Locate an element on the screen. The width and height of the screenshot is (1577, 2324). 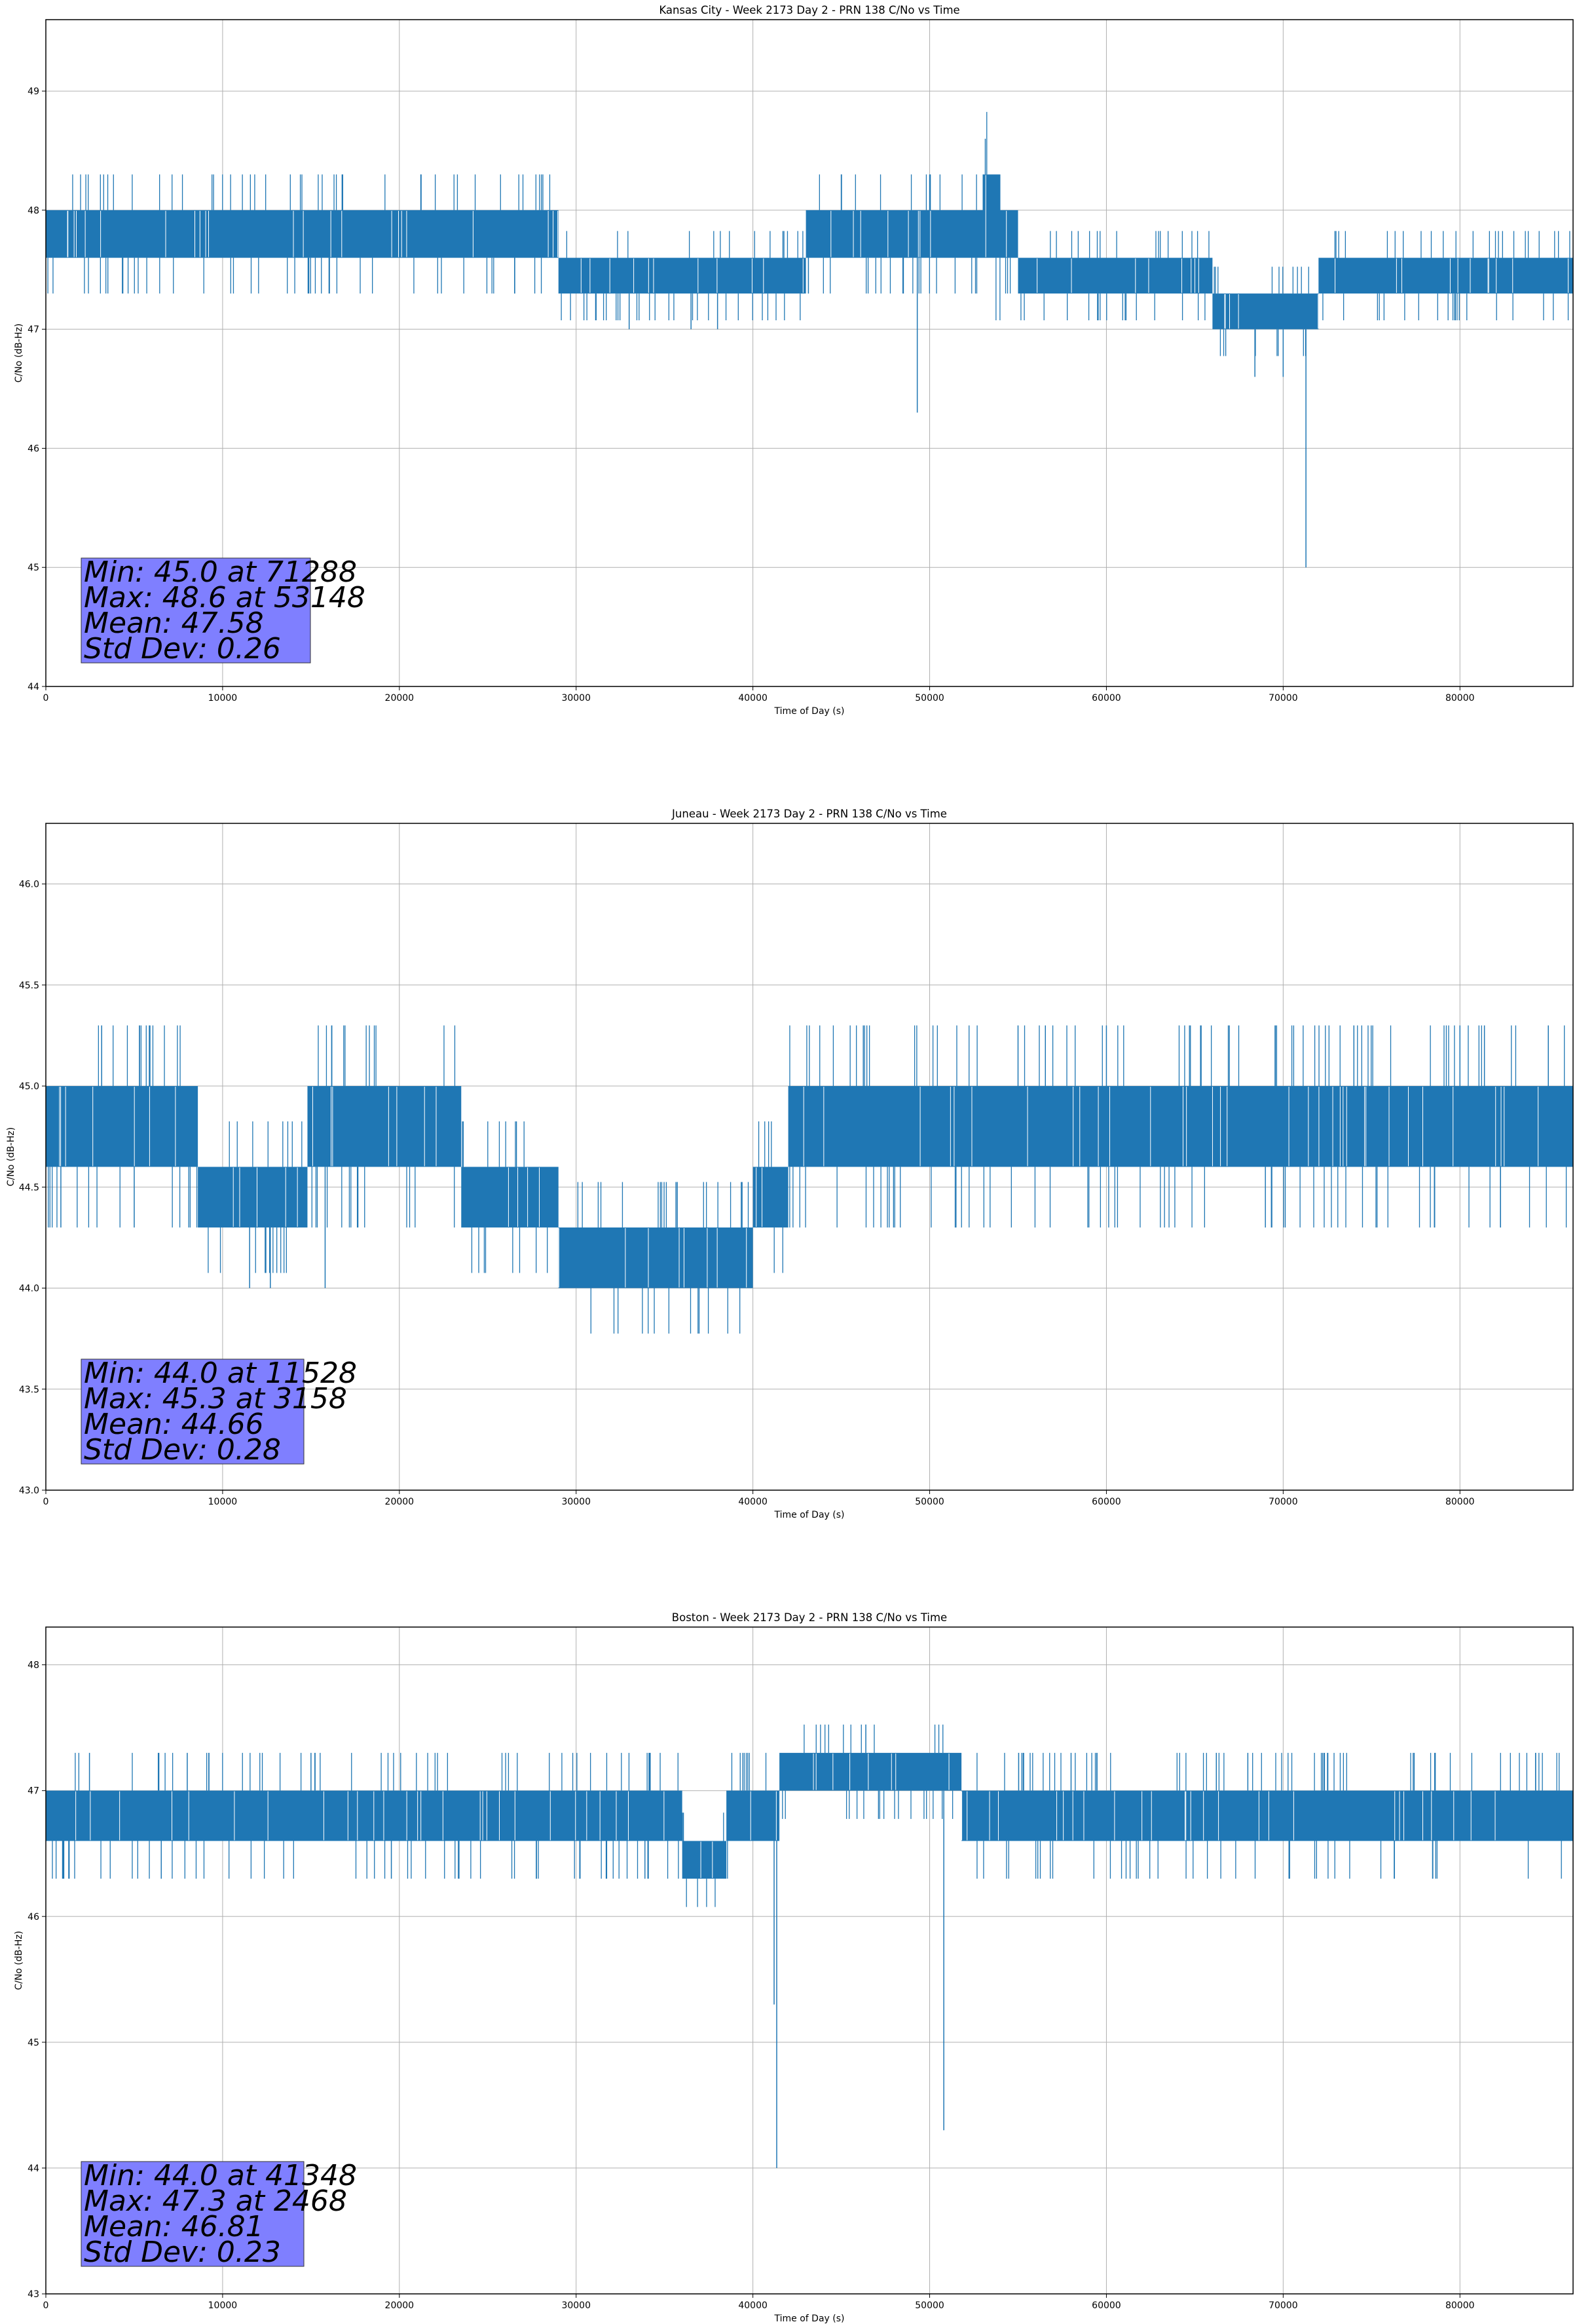
stats-mean: Mean: 47.58 is located at coordinates (174, 623).